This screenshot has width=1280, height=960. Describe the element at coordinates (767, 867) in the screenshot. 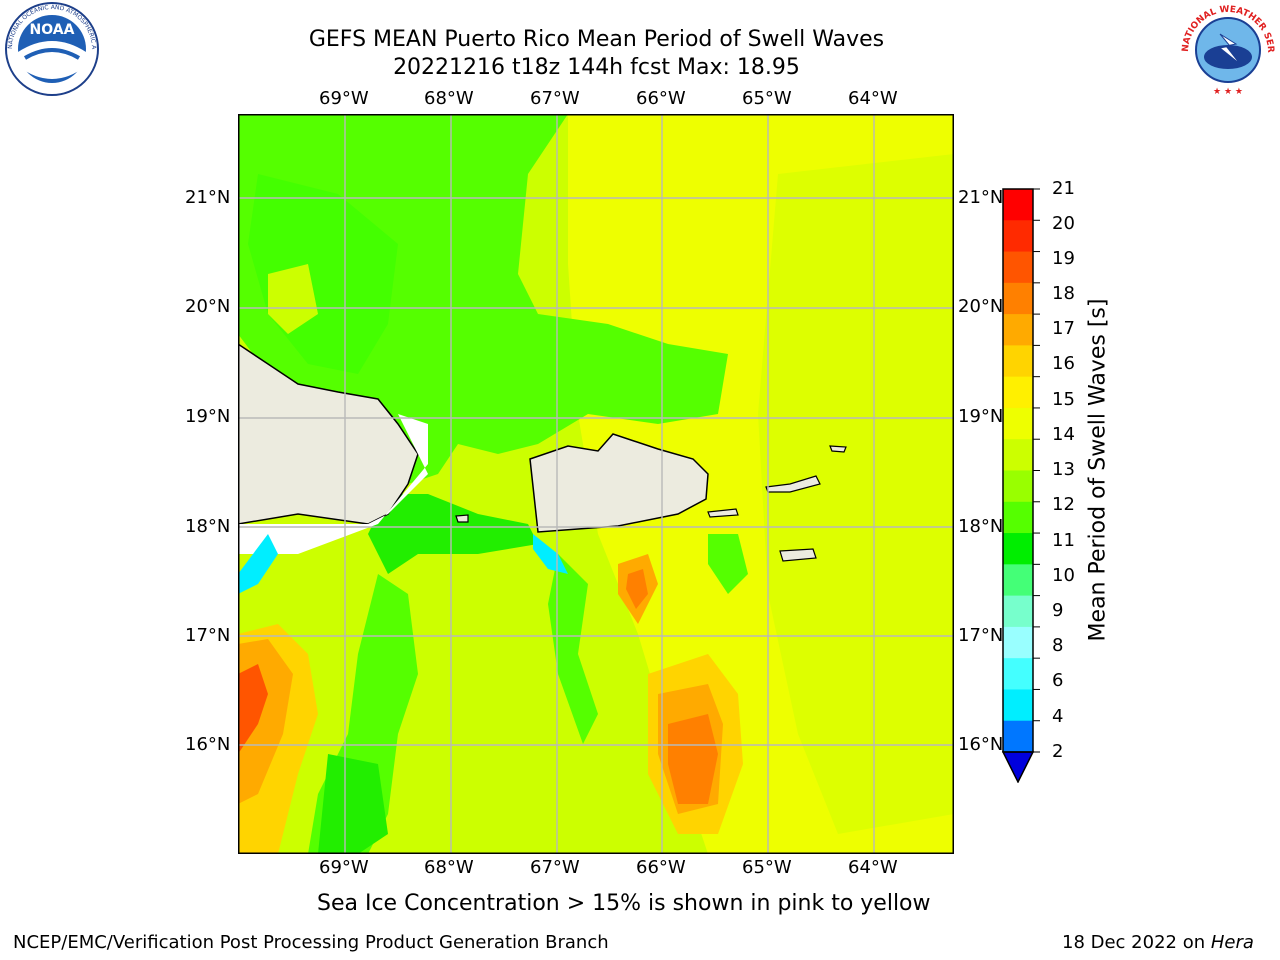

I see `lon-tick-bottom-65: 65°W` at that location.